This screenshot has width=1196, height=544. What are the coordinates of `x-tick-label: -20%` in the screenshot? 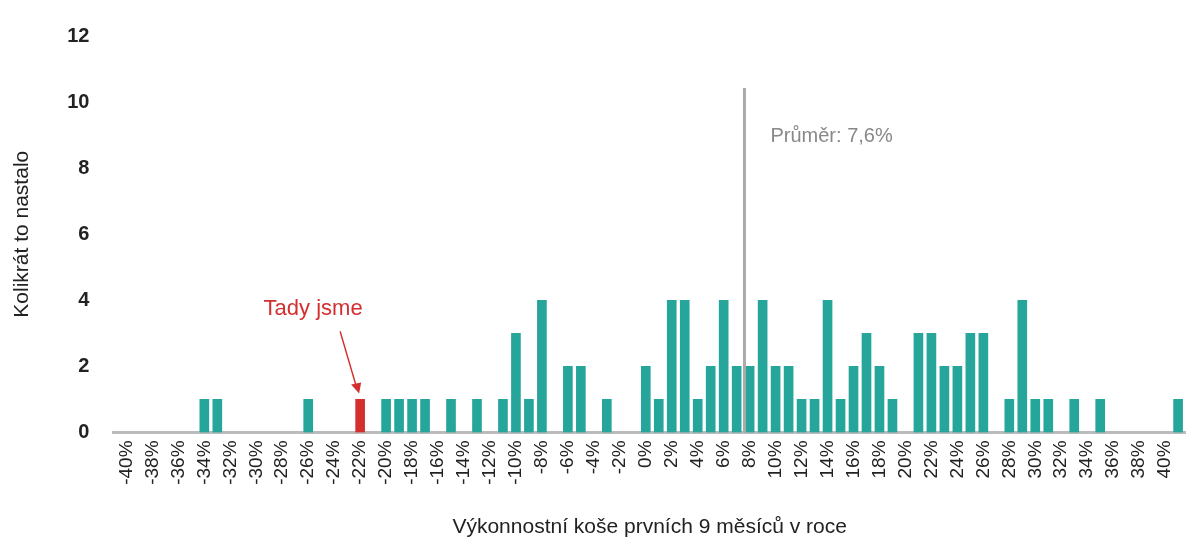 It's located at (385, 462).